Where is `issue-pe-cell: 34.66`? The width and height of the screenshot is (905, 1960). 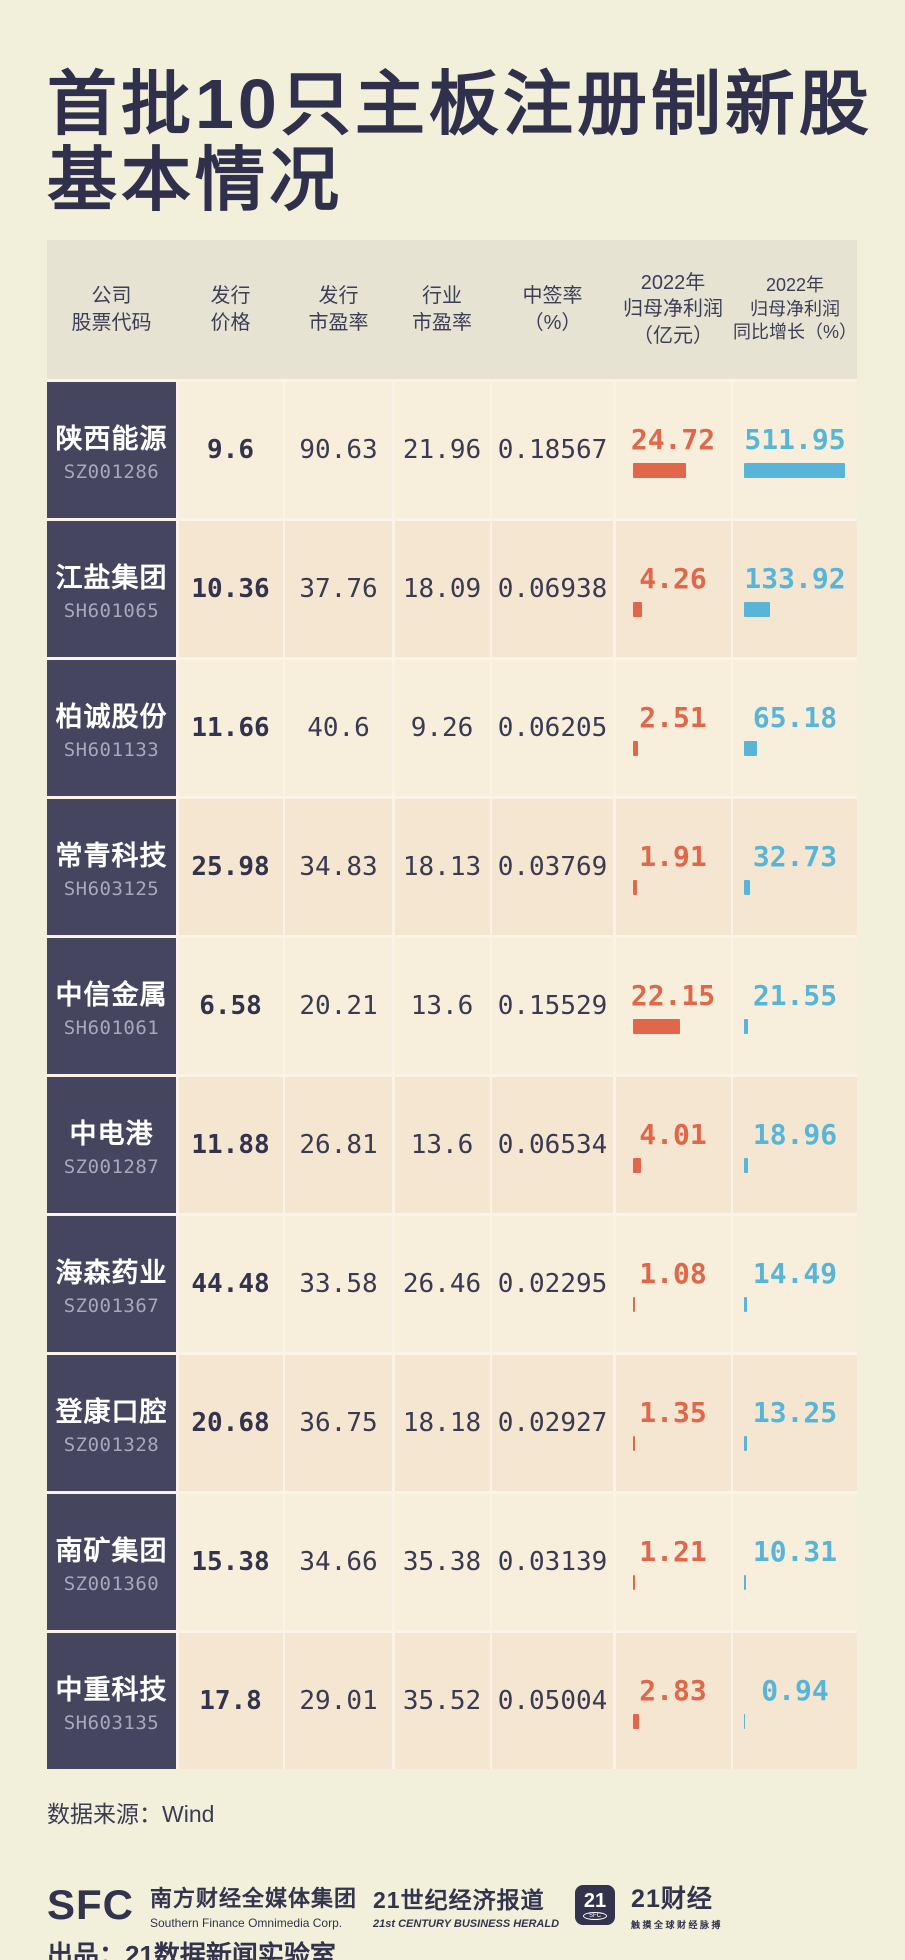
issue-pe-cell: 34.66 is located at coordinates (338, 1562).